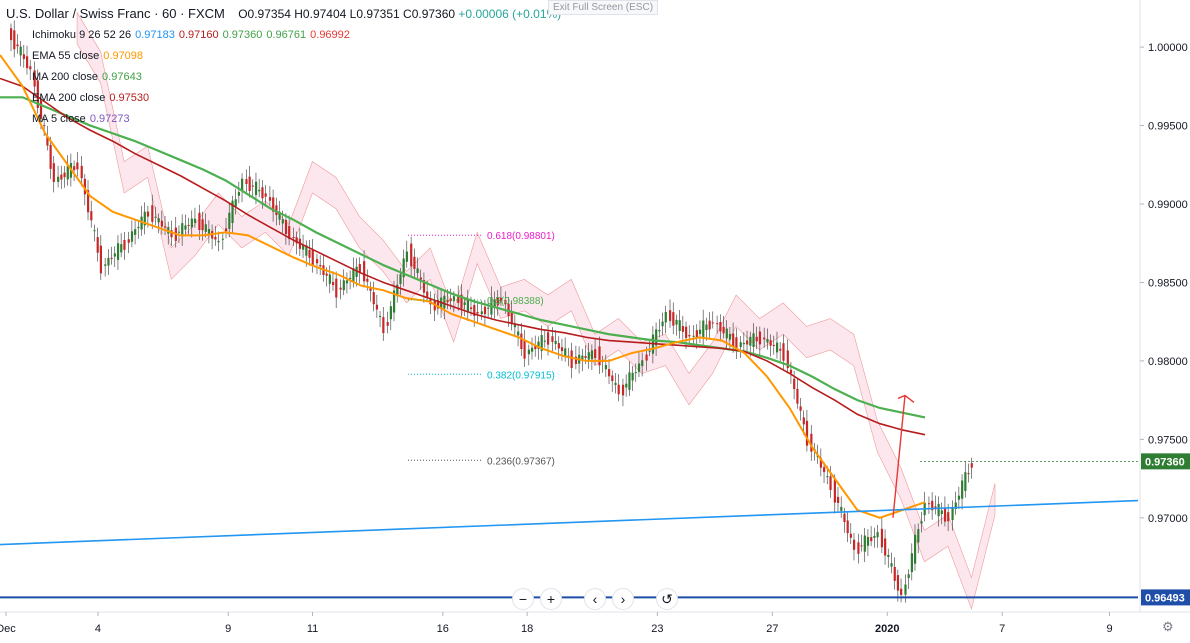  Describe the element at coordinates (347, 14) in the screenshot. I see `ohlc-readout: O0.97354 H0.97404 L0.97351 C0.97360` at that location.